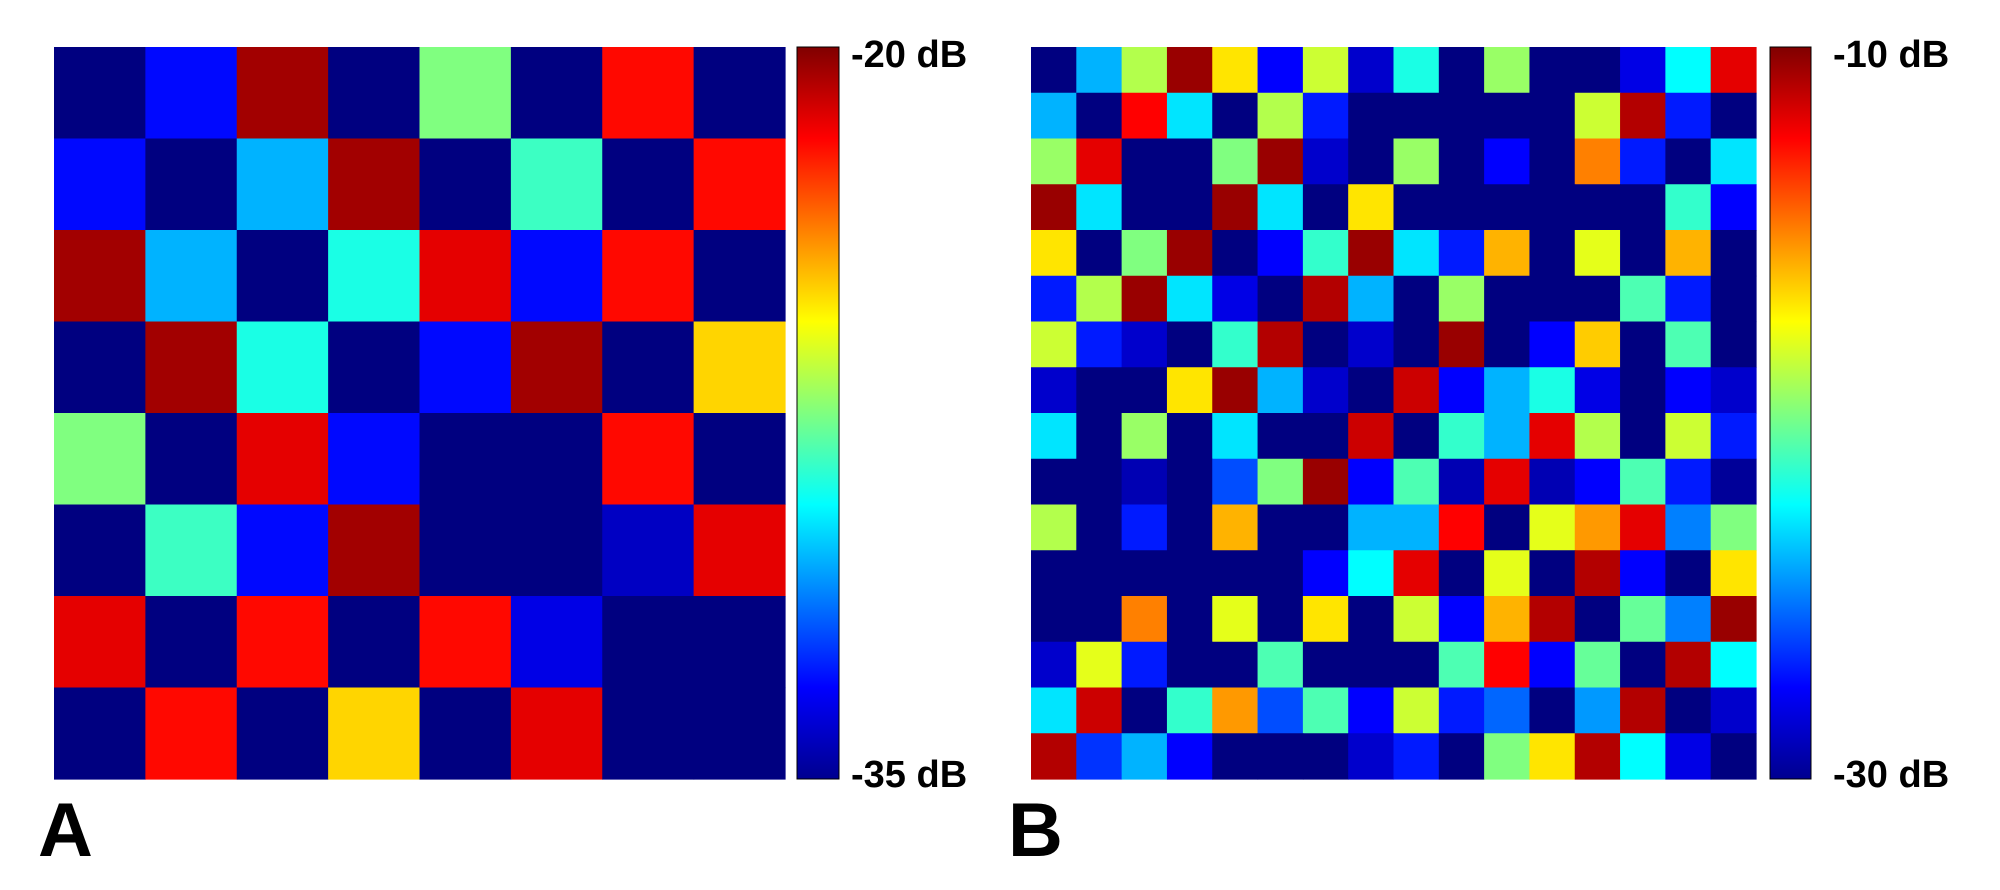  What do you see at coordinates (1035, 830) in the screenshot?
I see `panel-label: B` at bounding box center [1035, 830].